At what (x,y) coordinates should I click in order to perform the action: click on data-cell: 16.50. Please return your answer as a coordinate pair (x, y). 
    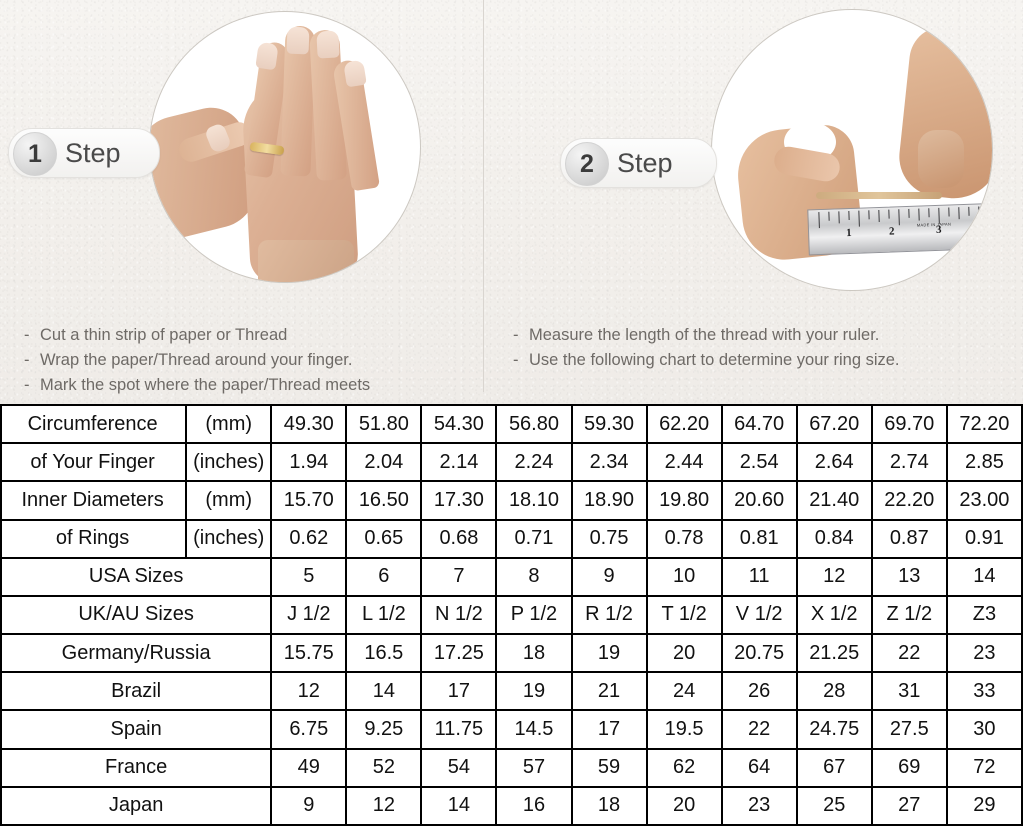
    Looking at the image, I should click on (384, 500).